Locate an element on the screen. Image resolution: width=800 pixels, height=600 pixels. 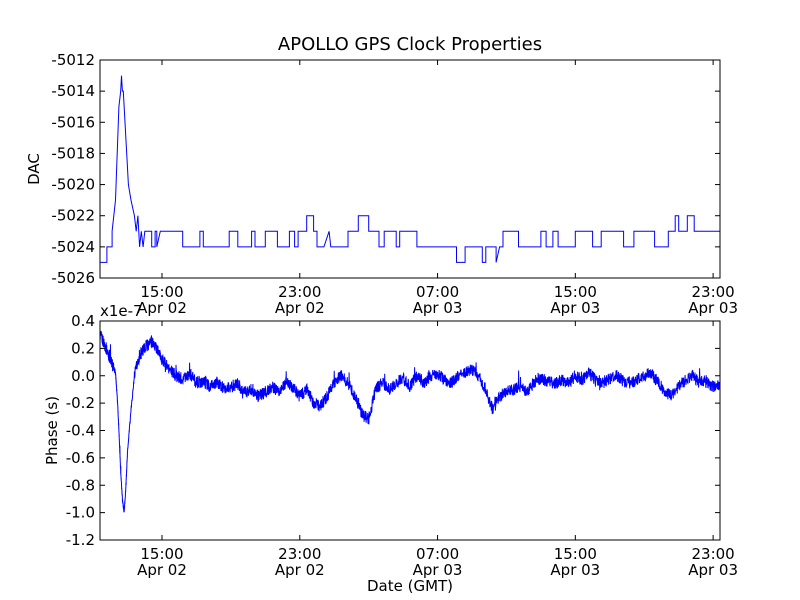
y-tick-label: -5016 is located at coordinates (73, 122).